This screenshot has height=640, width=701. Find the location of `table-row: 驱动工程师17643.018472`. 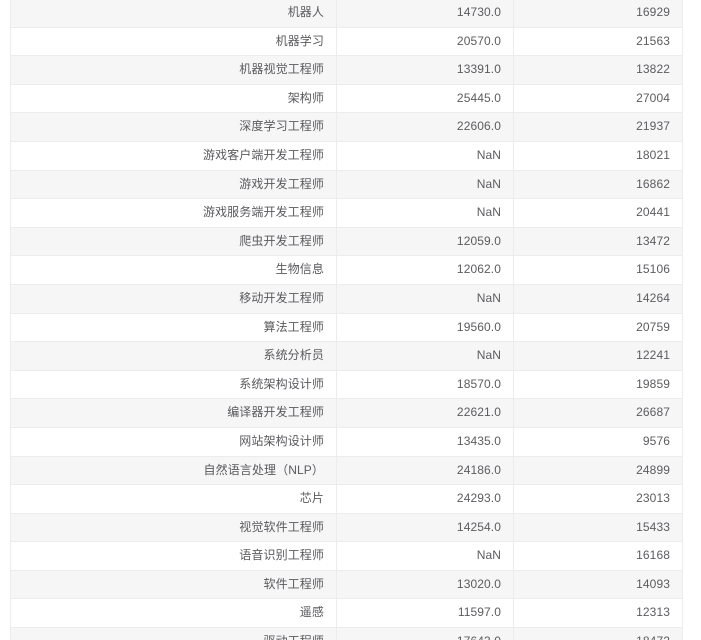

table-row: 驱动工程师17643.018472 is located at coordinates (346, 633).